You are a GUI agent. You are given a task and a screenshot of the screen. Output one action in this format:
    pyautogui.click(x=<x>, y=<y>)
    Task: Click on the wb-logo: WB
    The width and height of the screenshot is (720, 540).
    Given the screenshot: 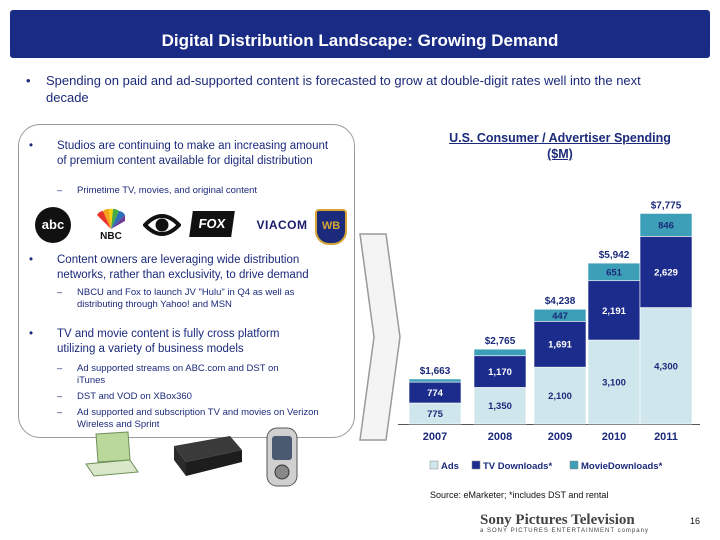 What is the action you would take?
    pyautogui.click(x=331, y=227)
    